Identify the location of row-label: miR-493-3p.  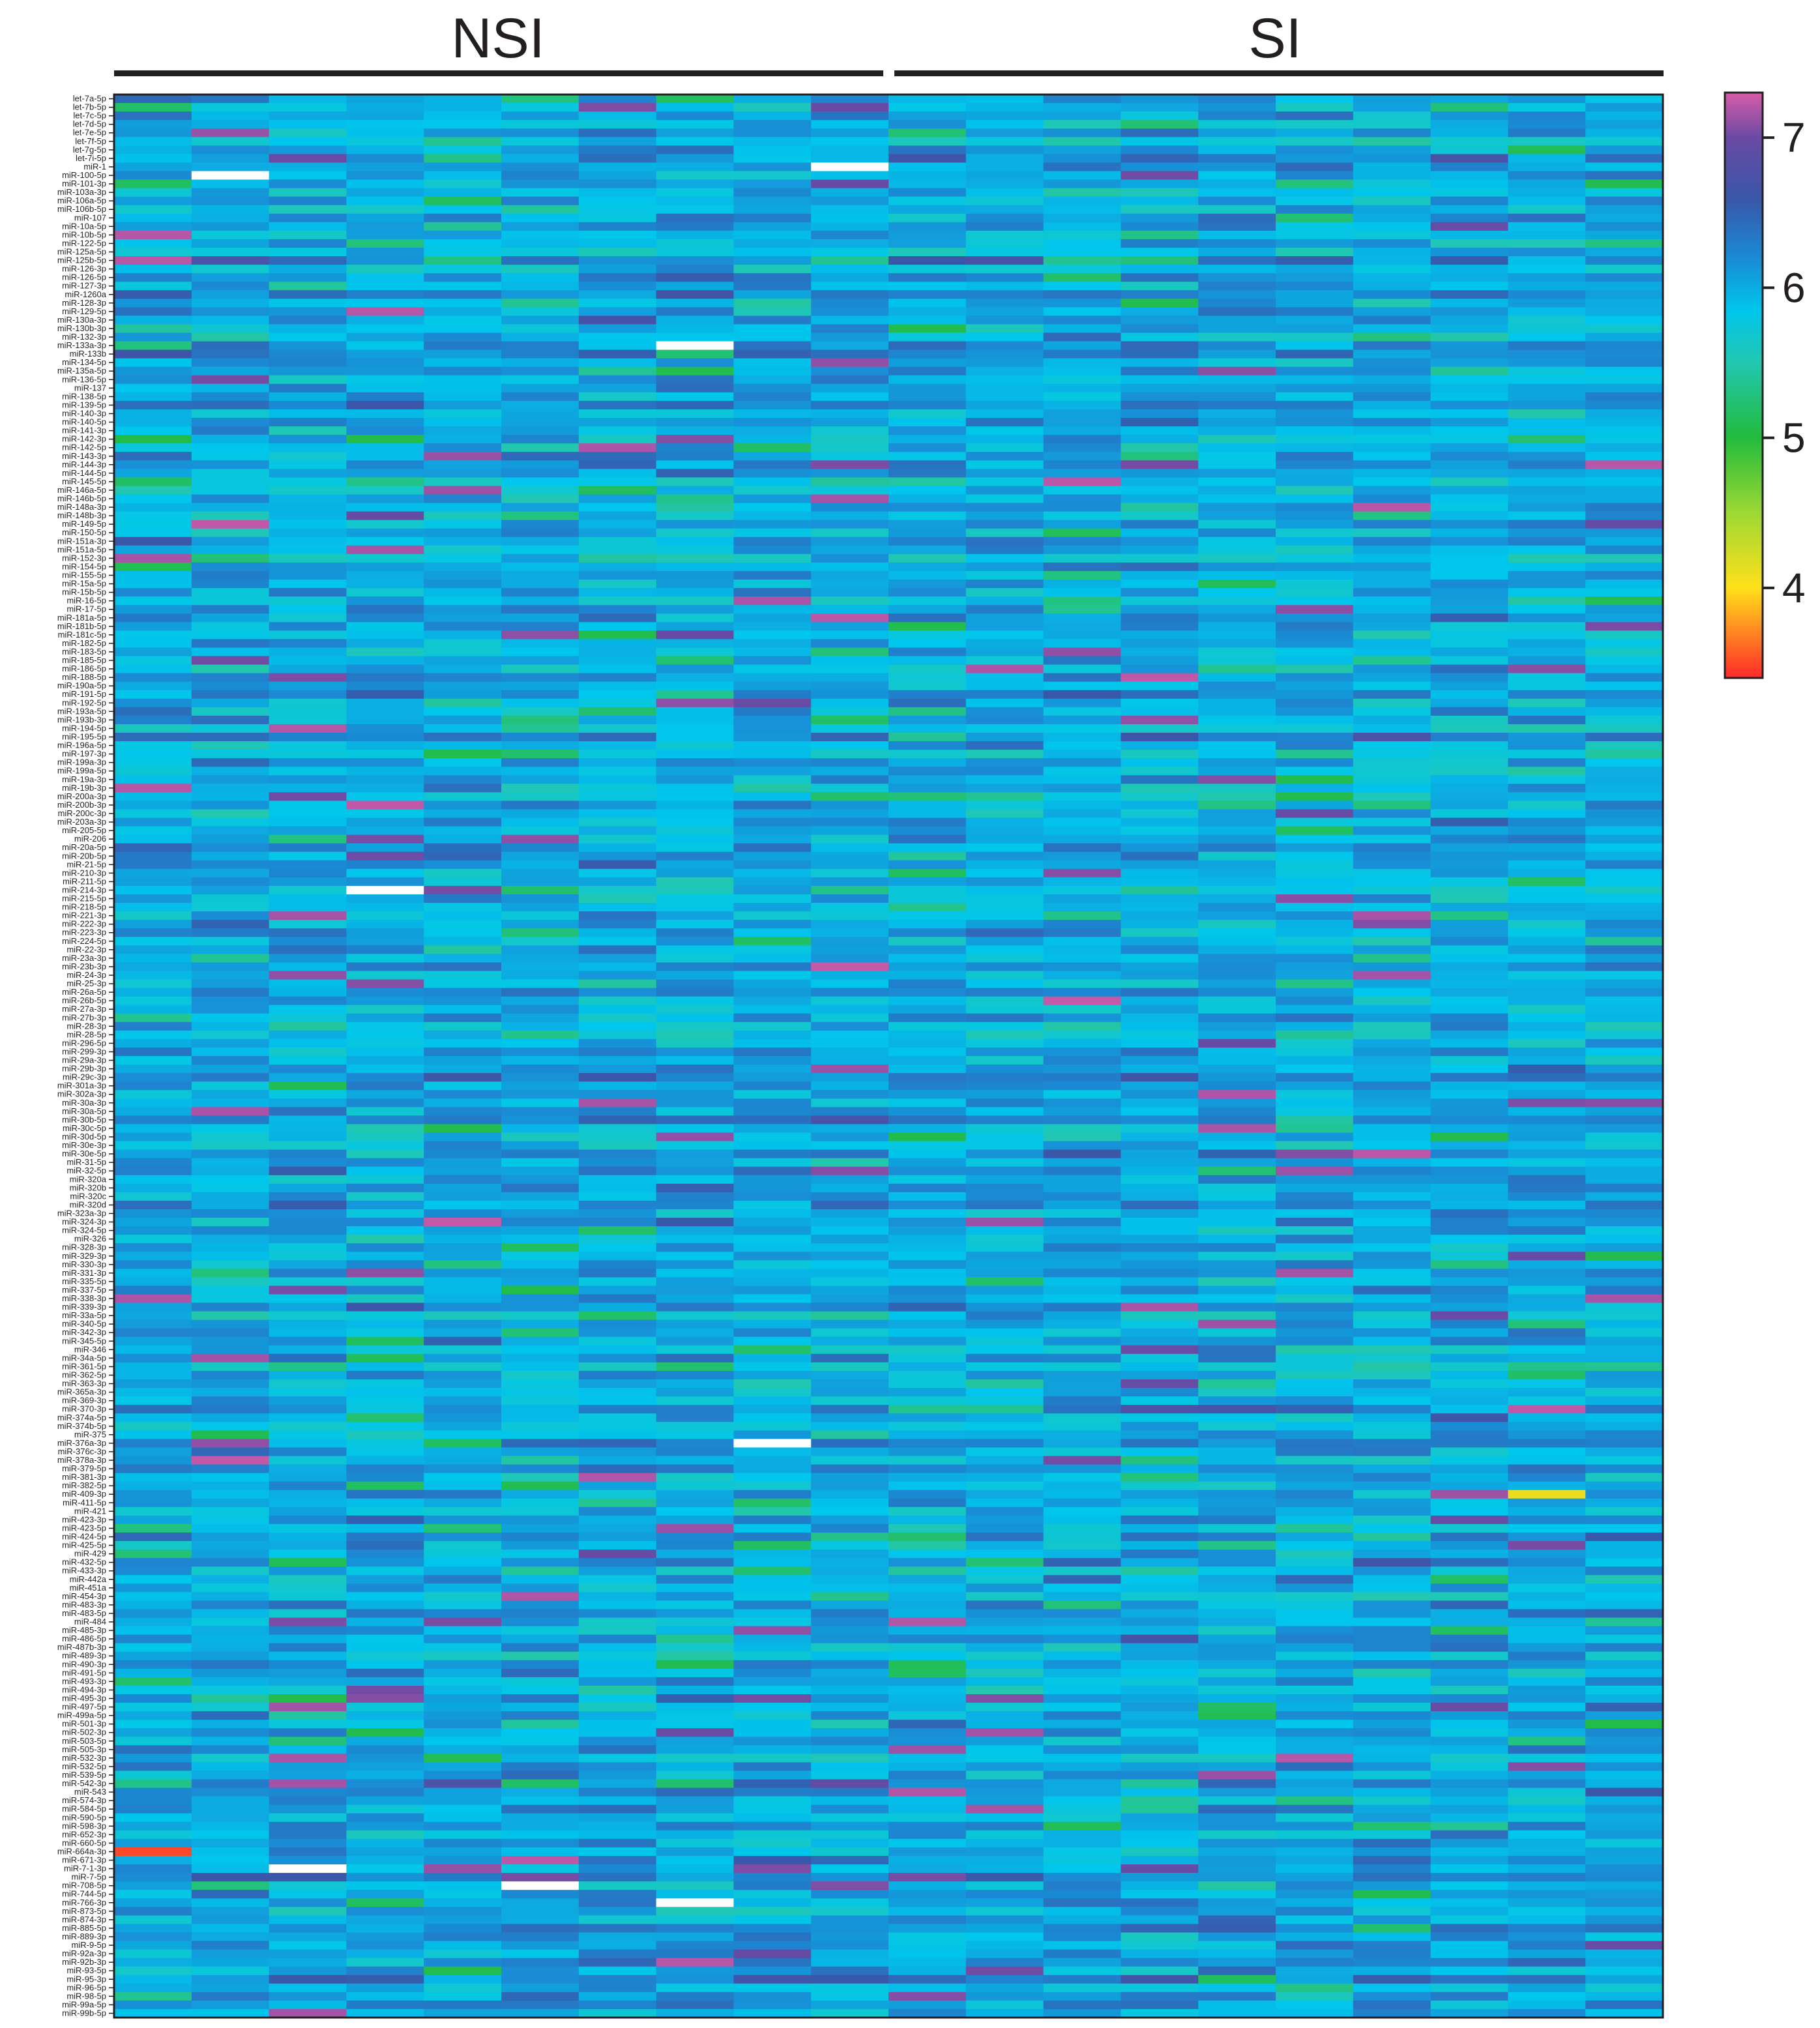
(84, 1681).